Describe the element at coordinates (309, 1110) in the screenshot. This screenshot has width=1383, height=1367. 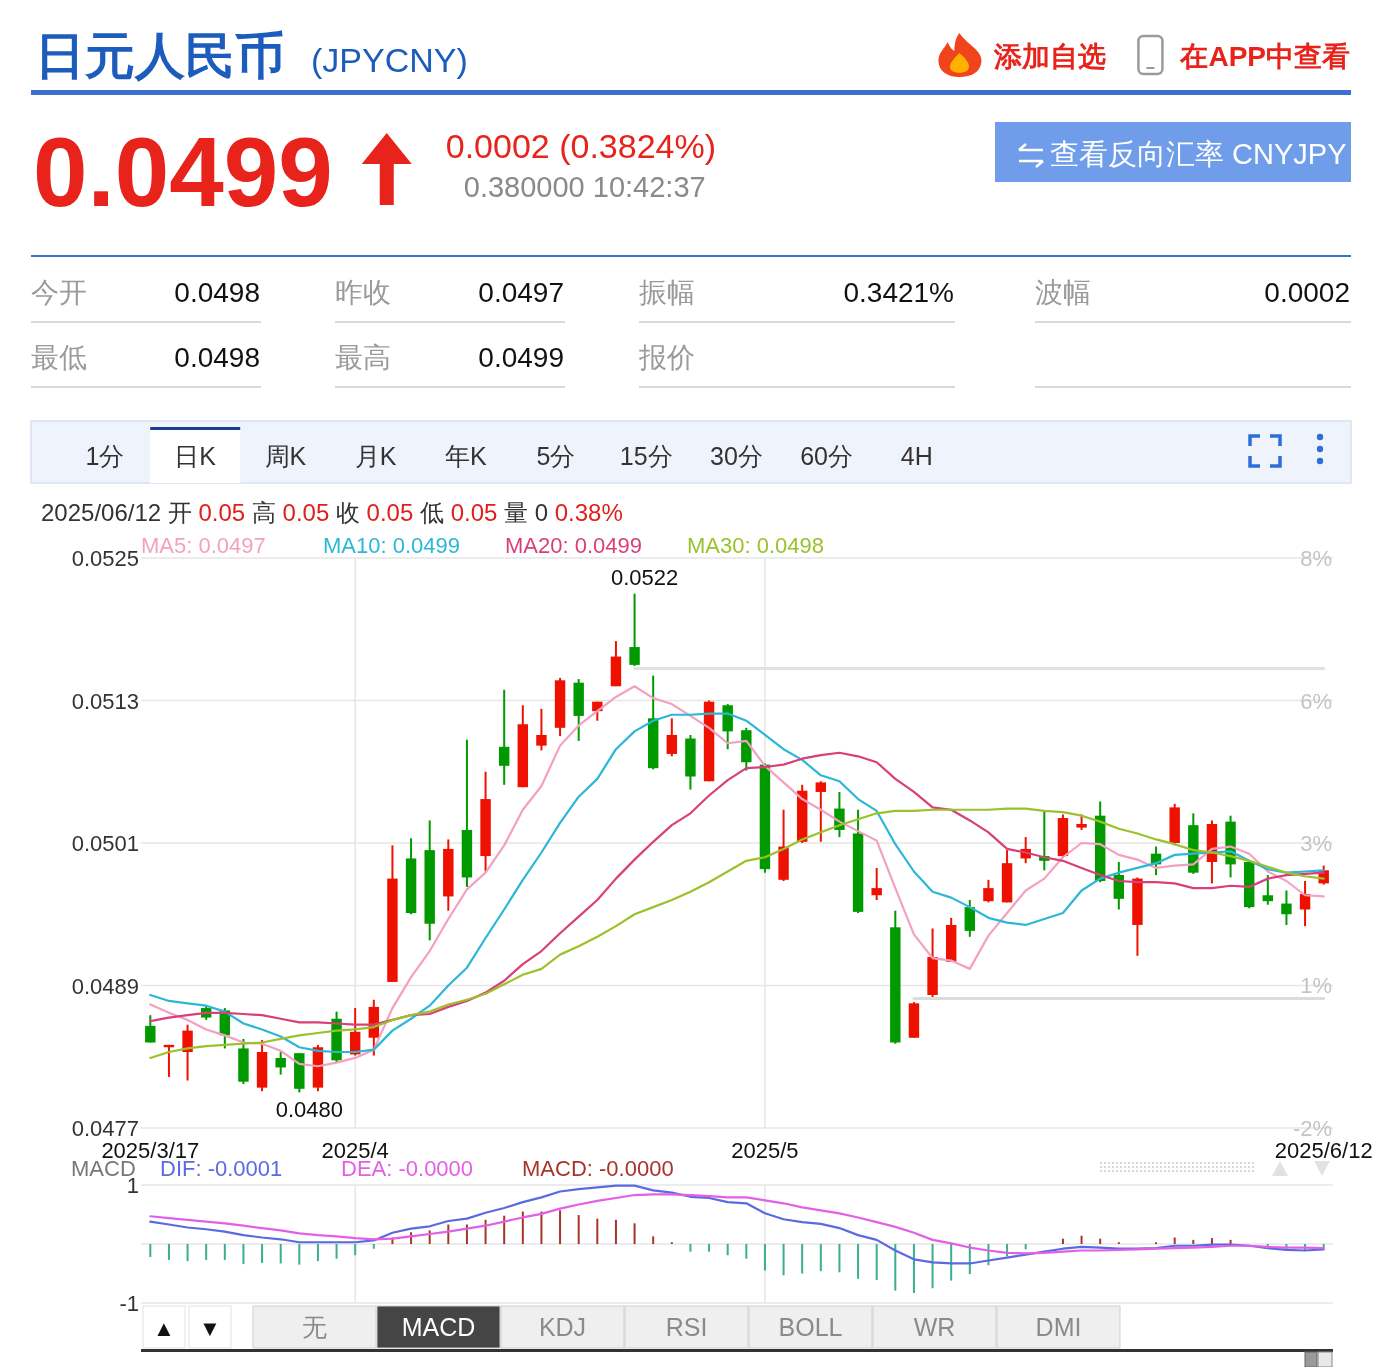
I see `annotation: 0.0480` at that location.